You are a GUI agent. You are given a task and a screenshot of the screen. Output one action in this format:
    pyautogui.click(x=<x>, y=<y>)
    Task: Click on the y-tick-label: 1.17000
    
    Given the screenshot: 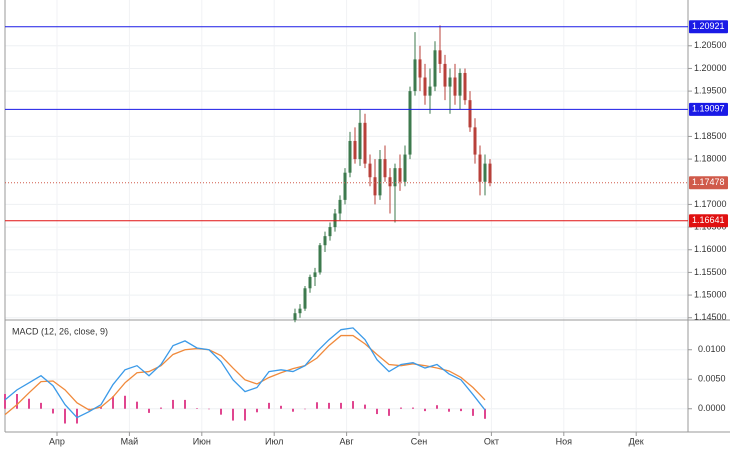 What is the action you would take?
    pyautogui.click(x=710, y=204)
    